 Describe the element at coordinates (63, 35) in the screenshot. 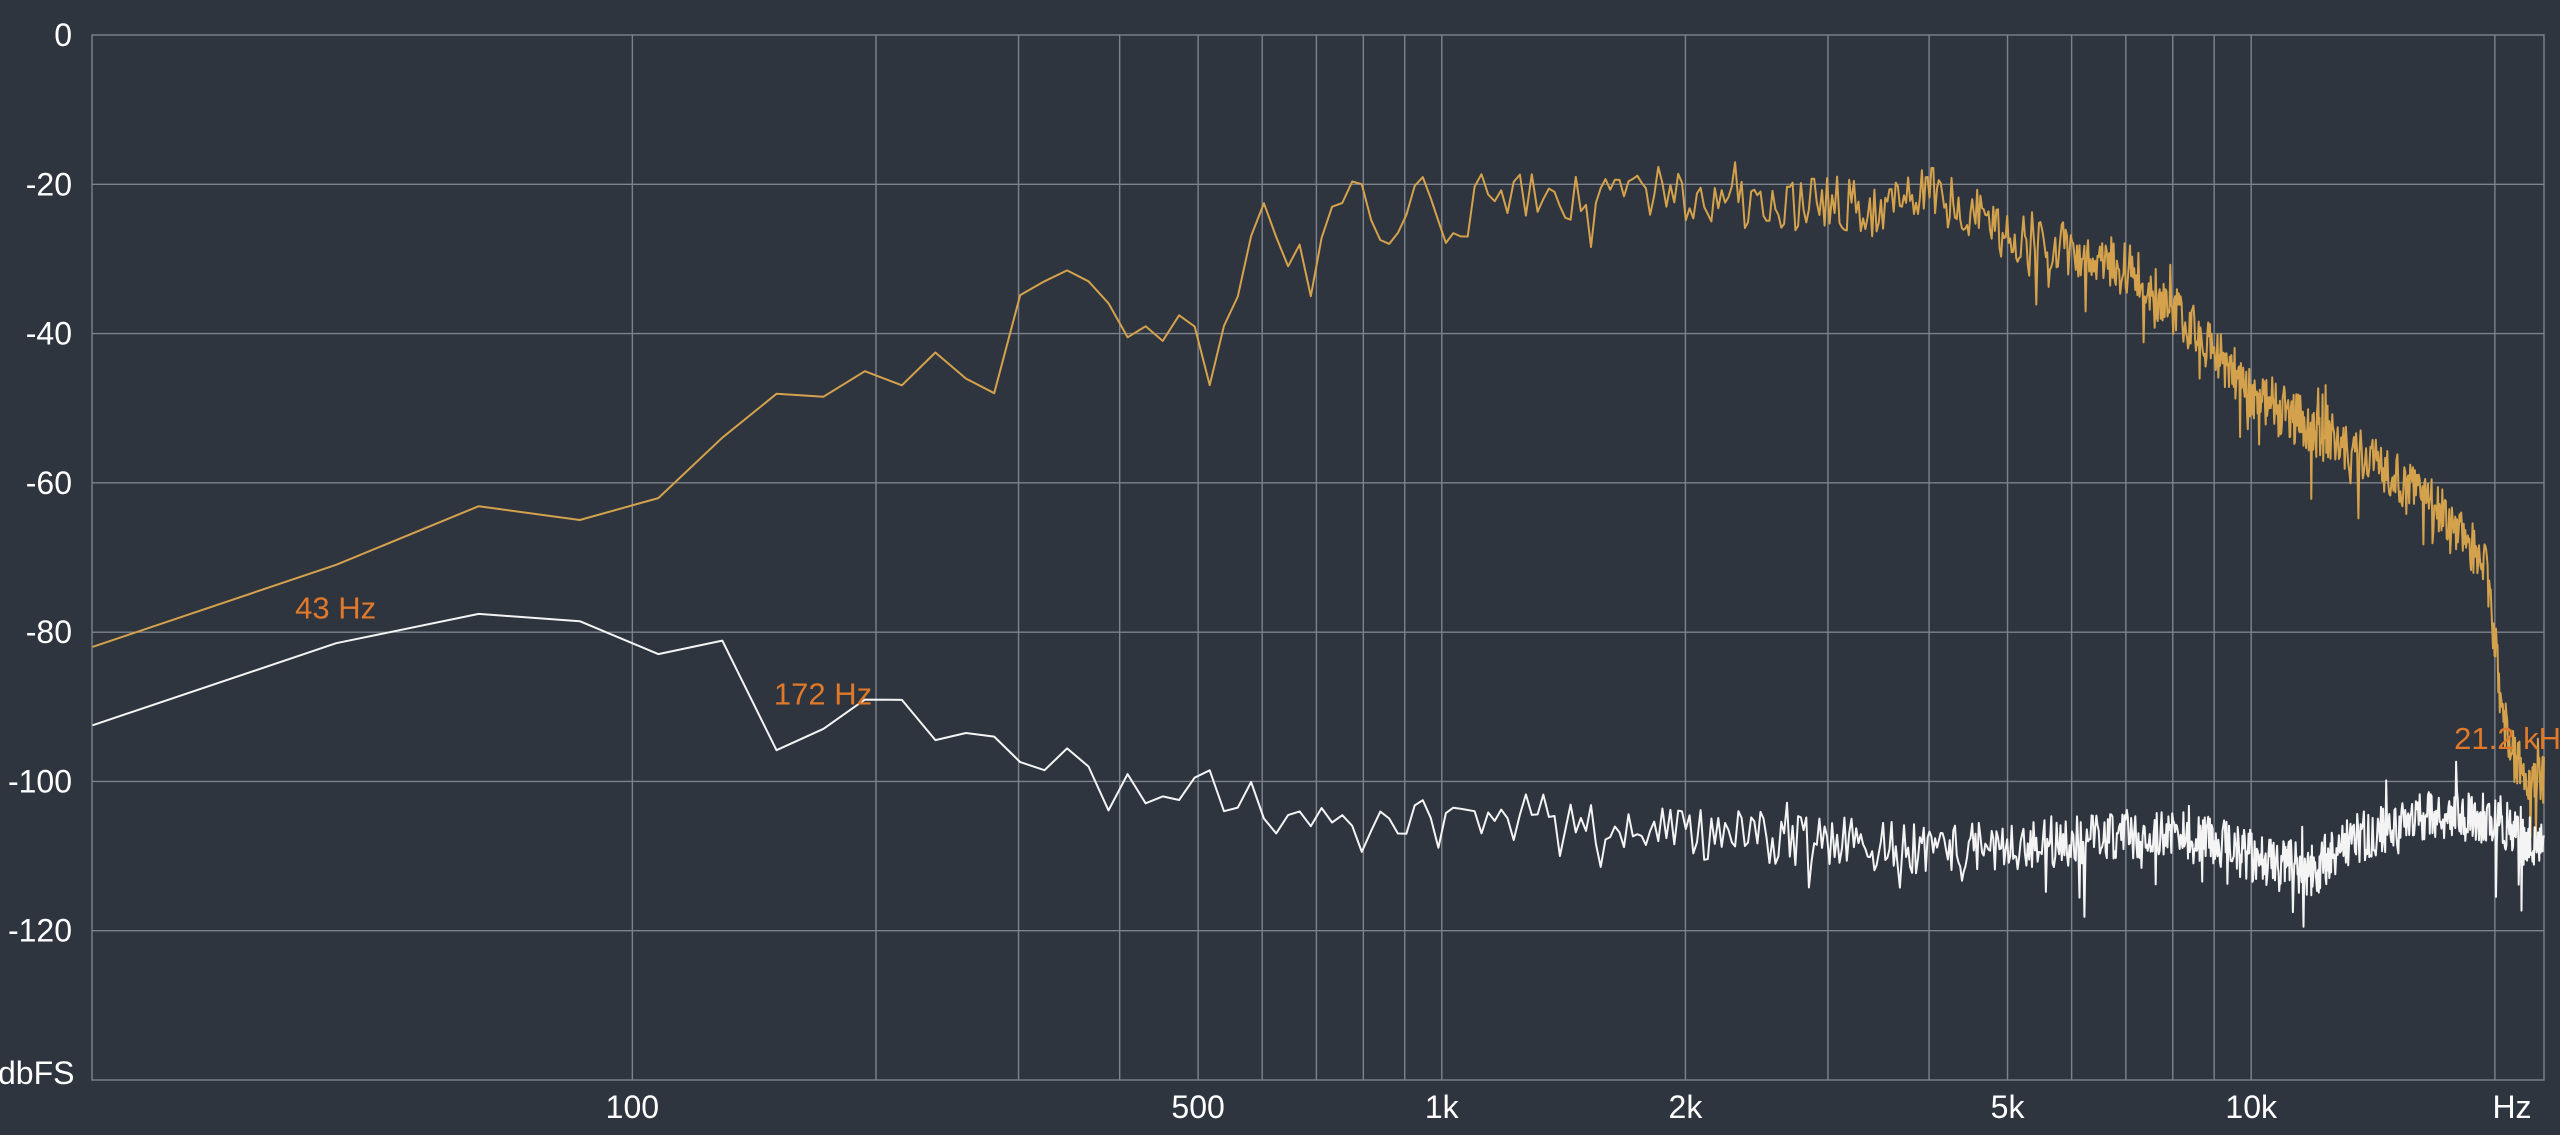

I see `y-tick-label: 0` at that location.